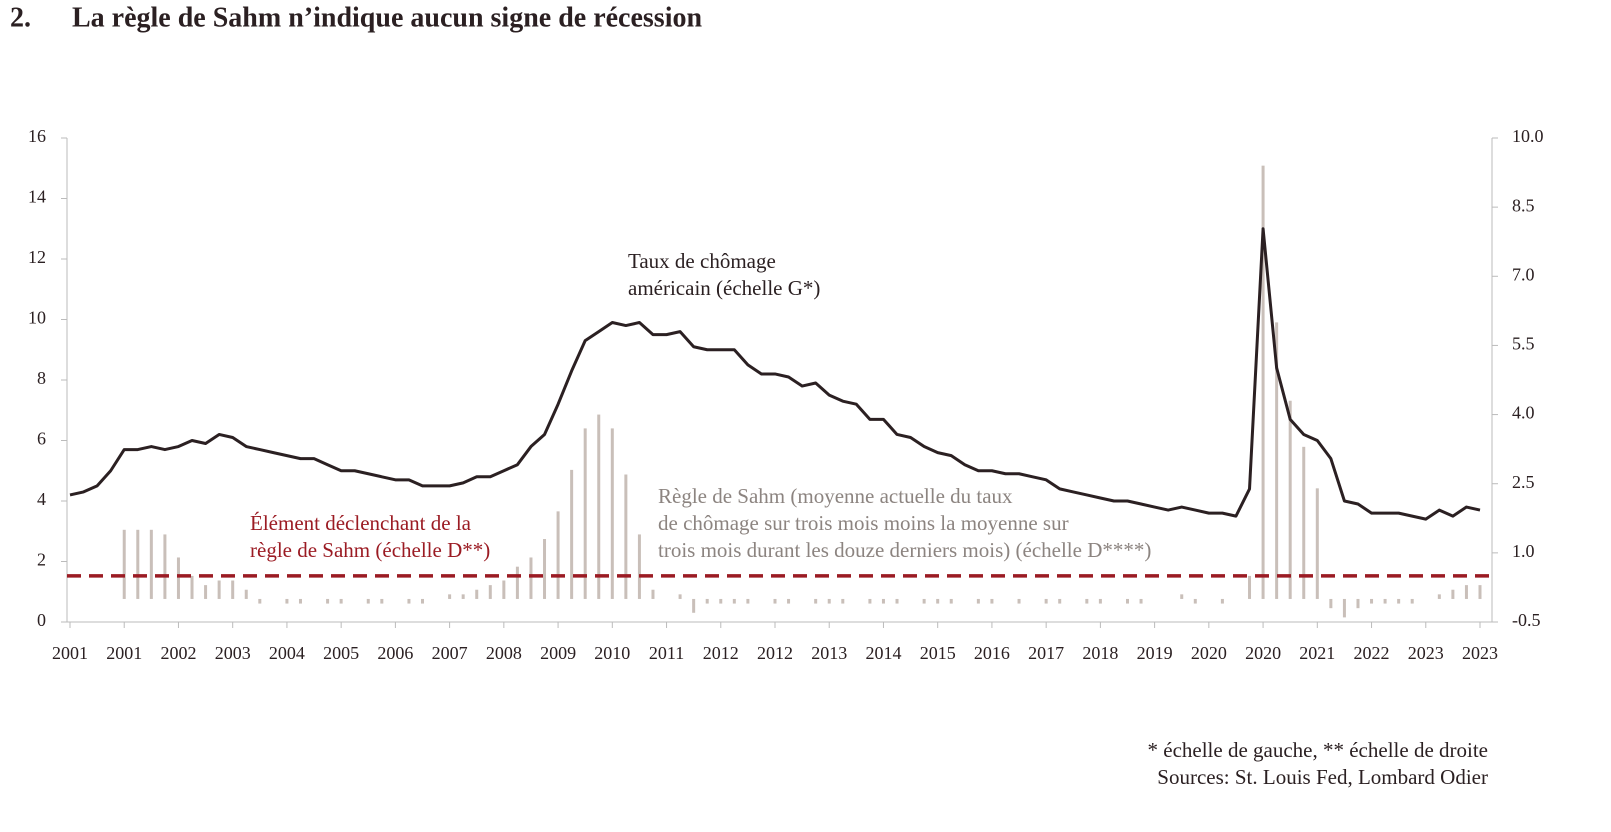 Image resolution: width=1611 pixels, height=832 pixels. What do you see at coordinates (41, 378) in the screenshot?
I see `y-tick-label: 8` at bounding box center [41, 378].